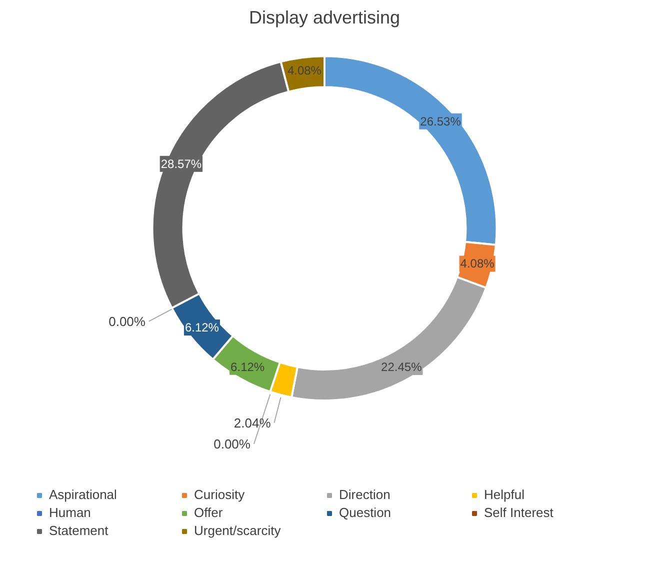 The width and height of the screenshot is (652, 562). Describe the element at coordinates (505, 494) in the screenshot. I see `legend-label: Helpful` at that location.